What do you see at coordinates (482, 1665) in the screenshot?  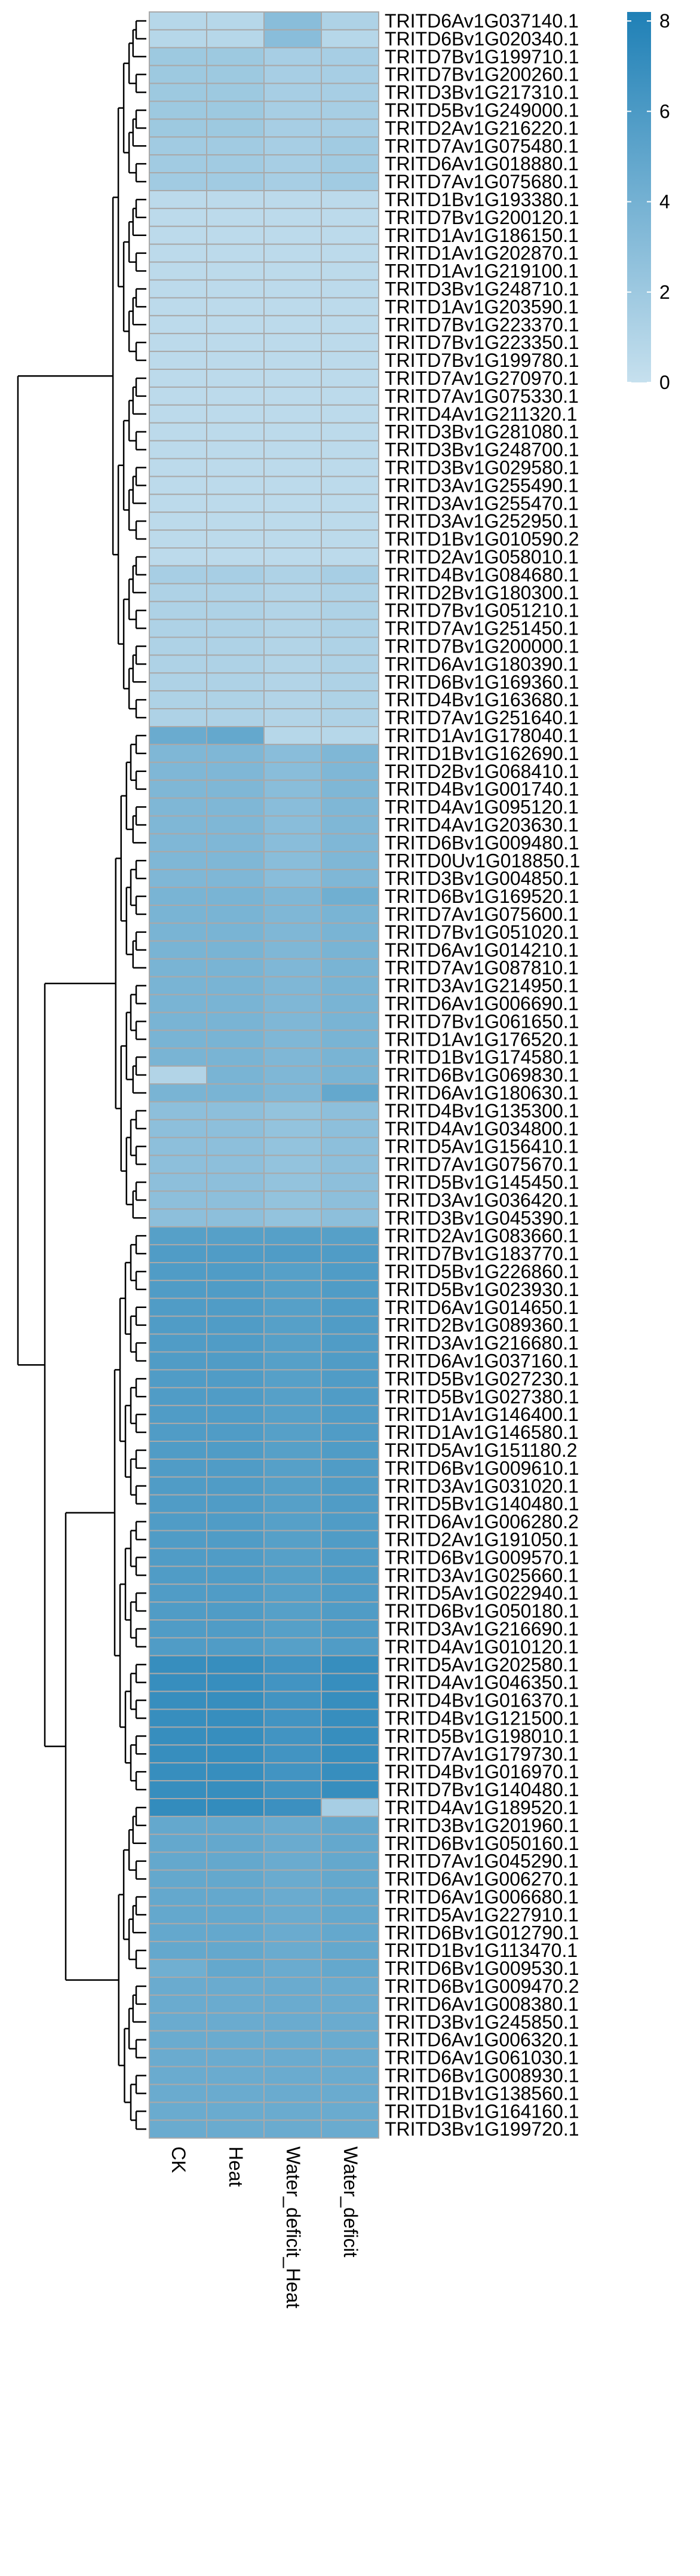 I see `row-label: TRITD5Av1G202580.1` at bounding box center [482, 1665].